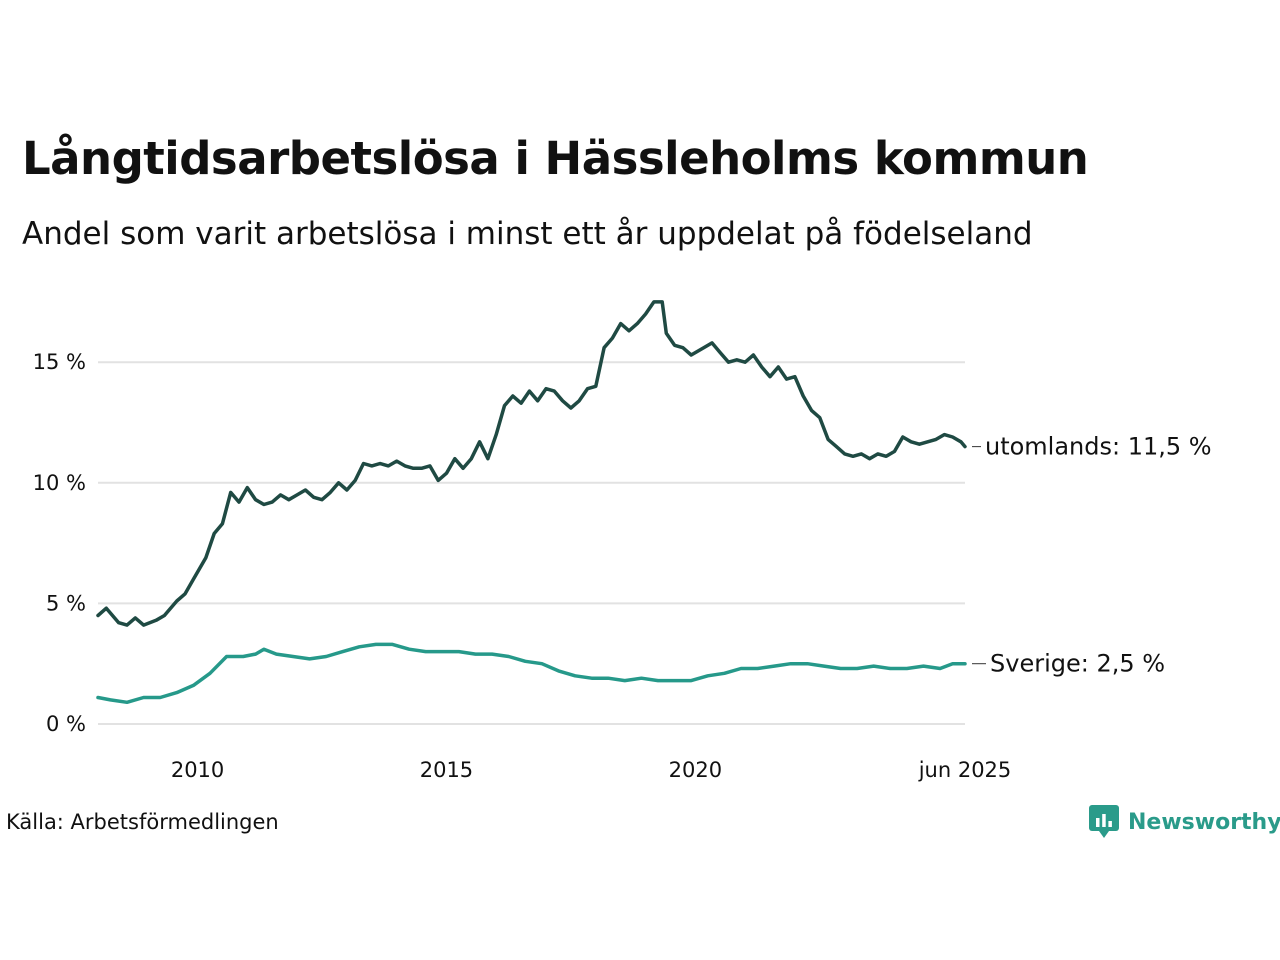 The image size is (1280, 960). Describe the element at coordinates (1077, 664) in the screenshot. I see `end-label-sverige: Sverige: 2,5 %` at that location.